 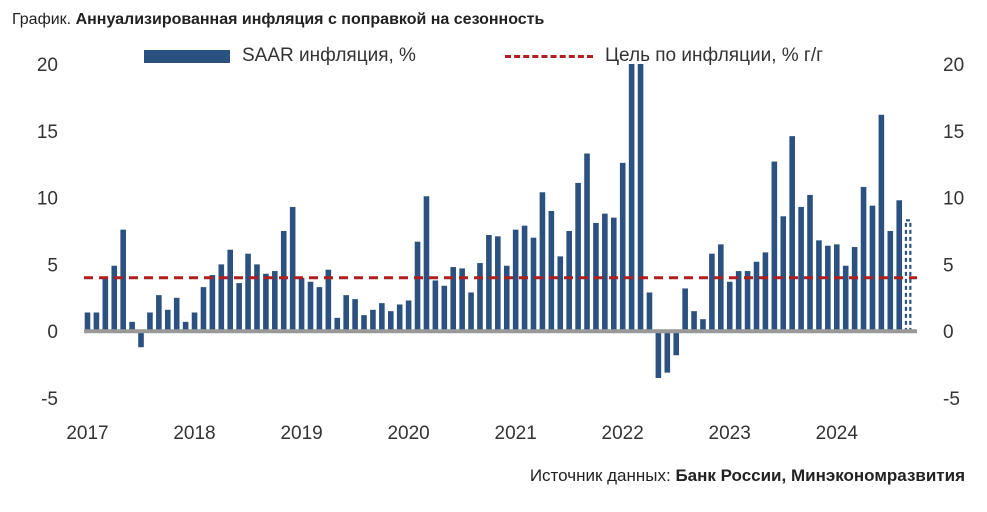 What do you see at coordinates (187, 56) in the screenshot?
I see `legend-bar-swatch` at bounding box center [187, 56].